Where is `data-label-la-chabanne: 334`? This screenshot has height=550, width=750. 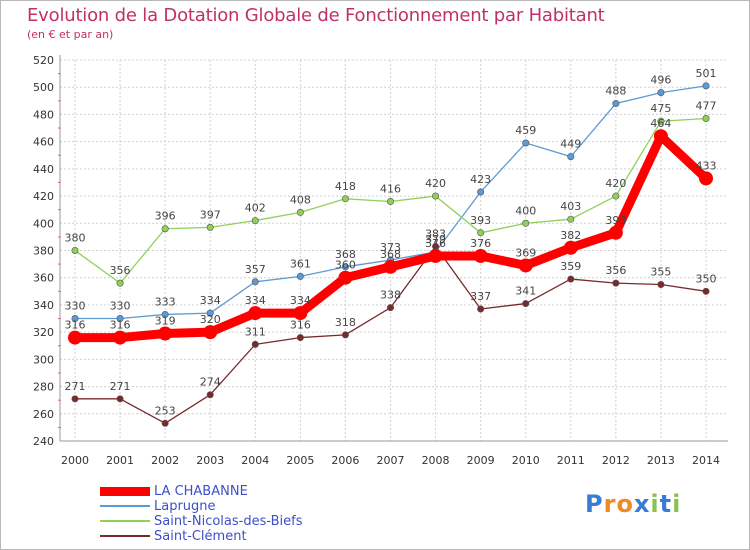 data-label-la-chabanne: 334 is located at coordinates (255, 300).